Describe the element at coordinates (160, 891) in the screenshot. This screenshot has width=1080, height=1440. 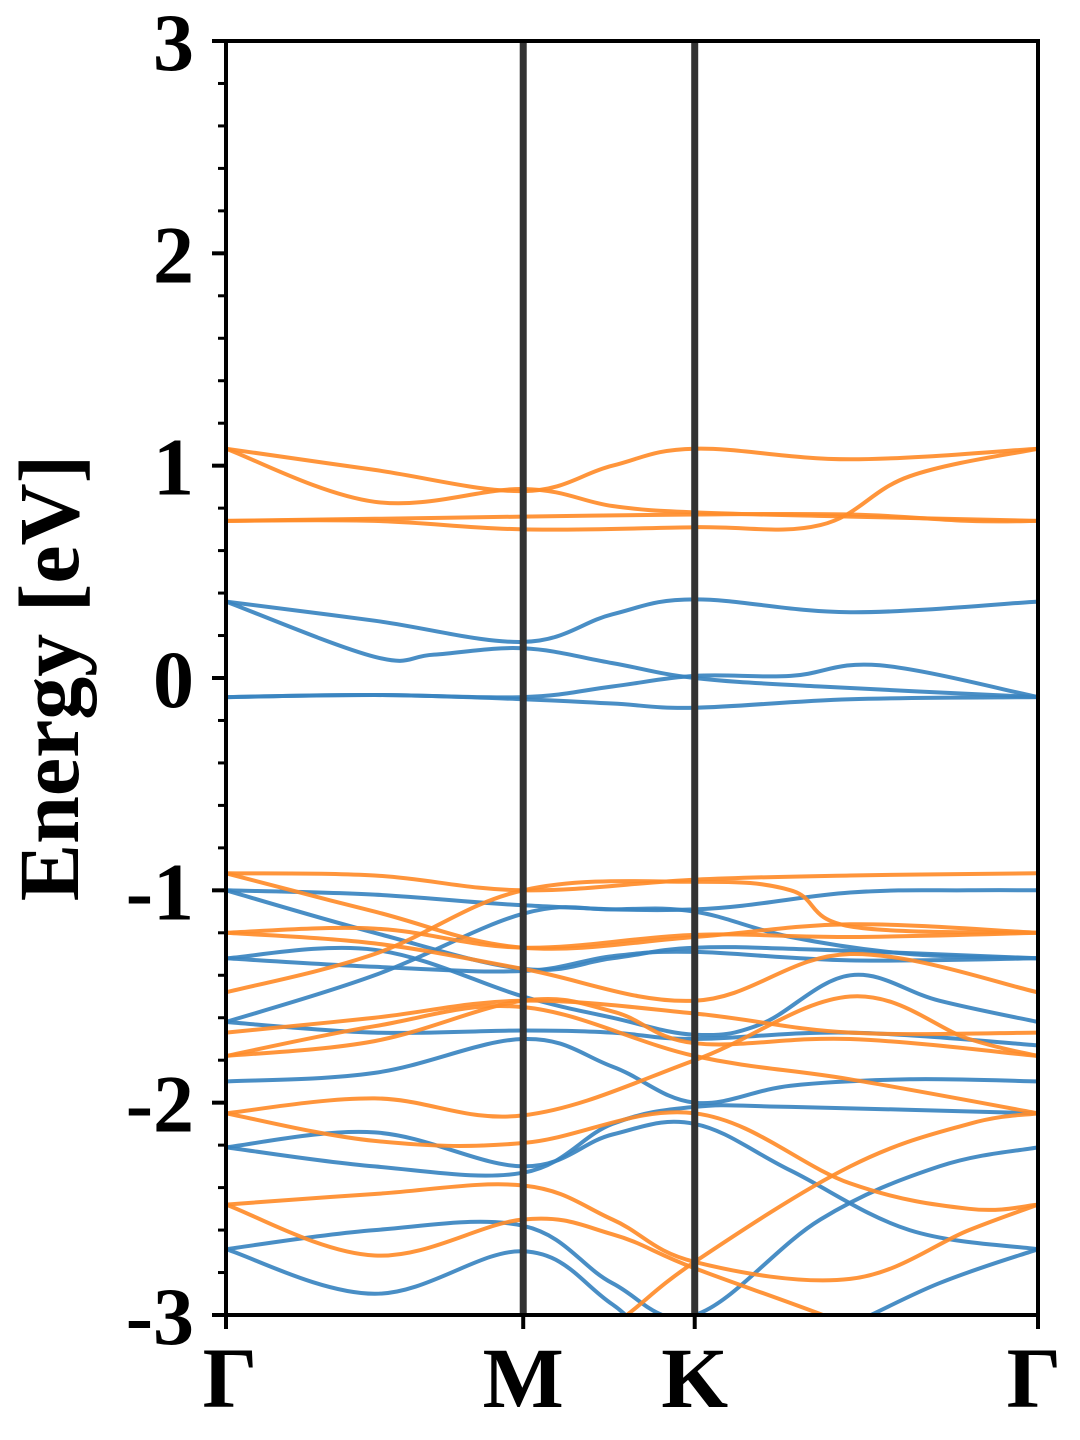
I see `y-tick-label: -1` at that location.